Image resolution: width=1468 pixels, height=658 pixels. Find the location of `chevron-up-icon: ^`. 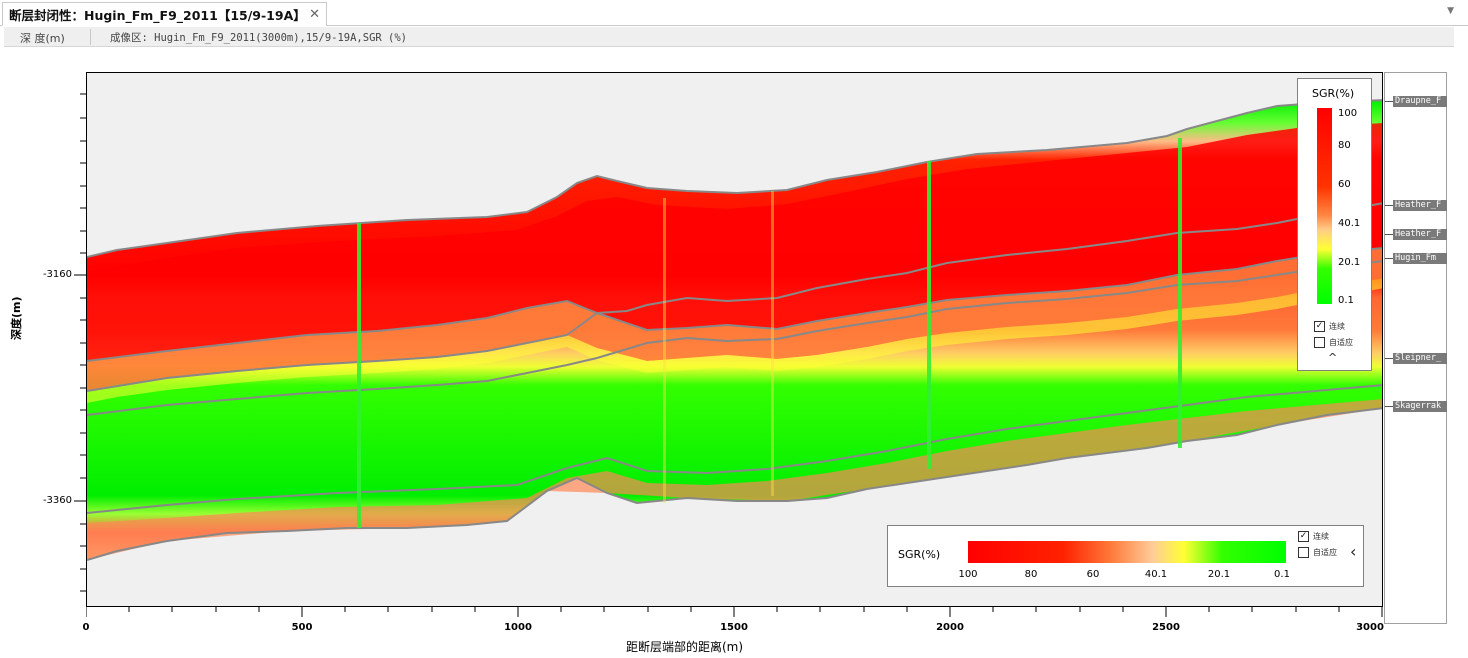

chevron-up-icon: ^ is located at coordinates (1333, 357).